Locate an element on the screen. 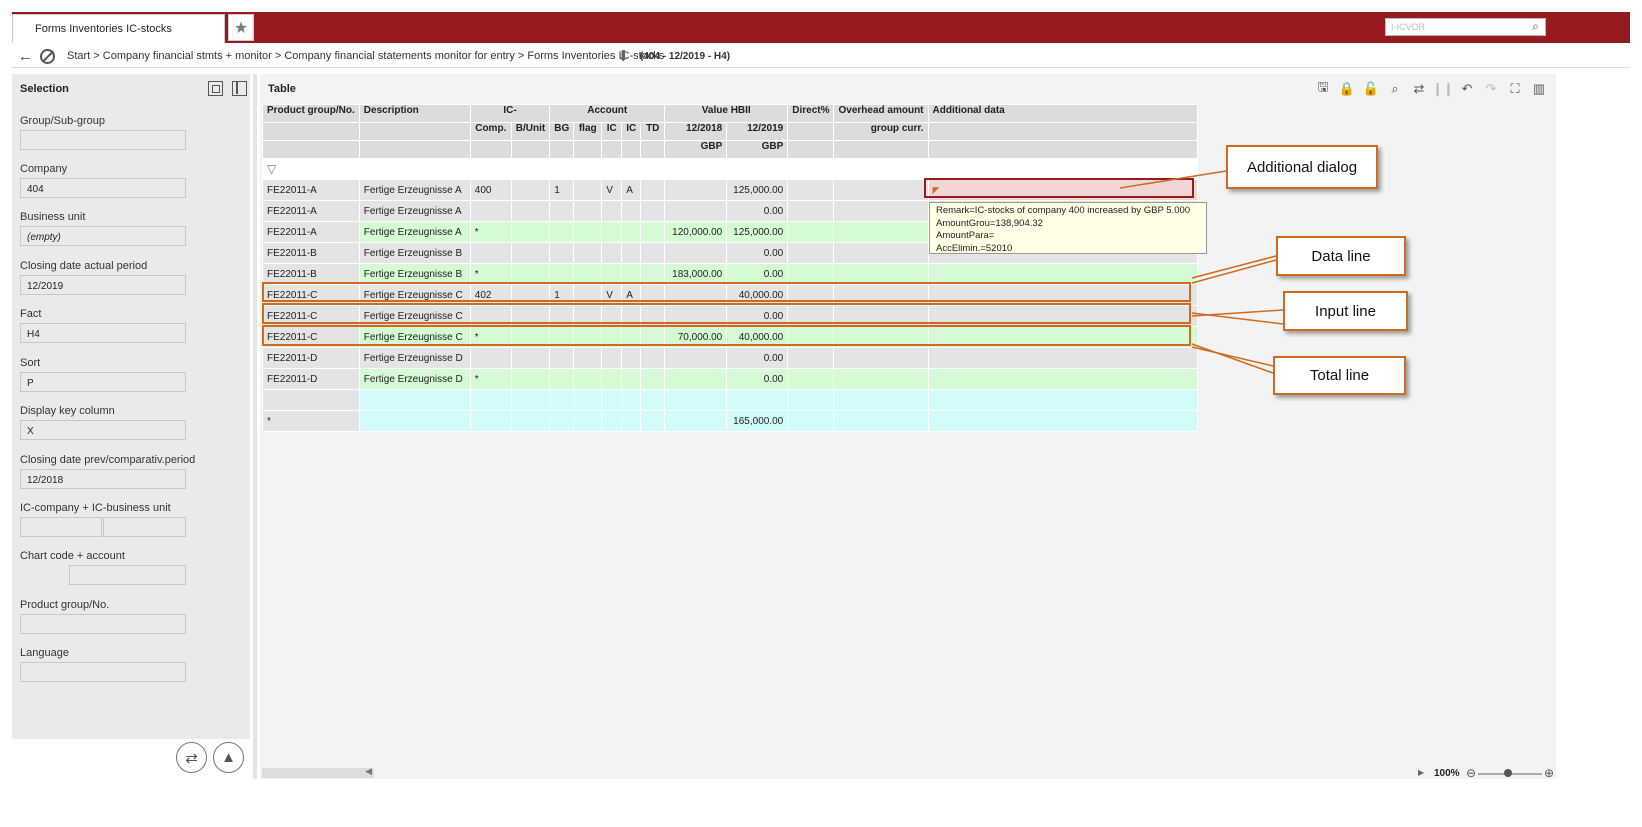 Image resolution: width=1642 pixels, height=827 pixels. cell-v2018: 120,000.00 is located at coordinates (696, 232).